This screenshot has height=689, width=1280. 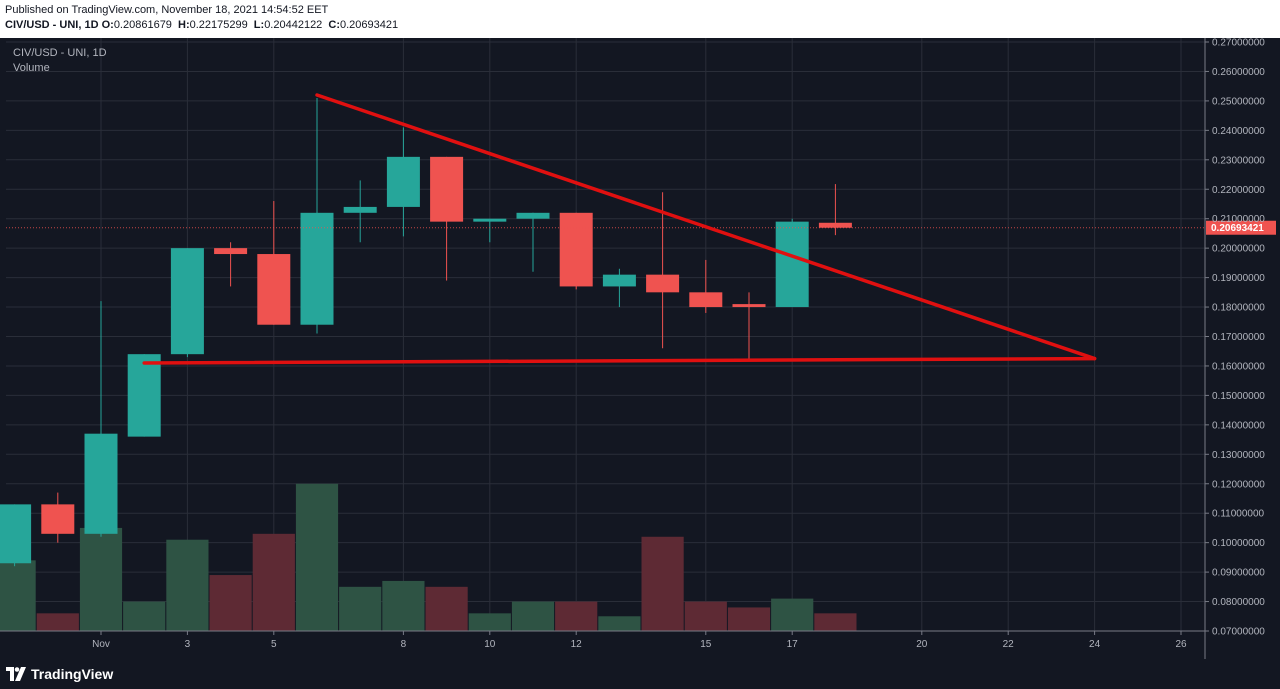 I want to click on y-tick-label: 0.09000000, so click(x=1238, y=573).